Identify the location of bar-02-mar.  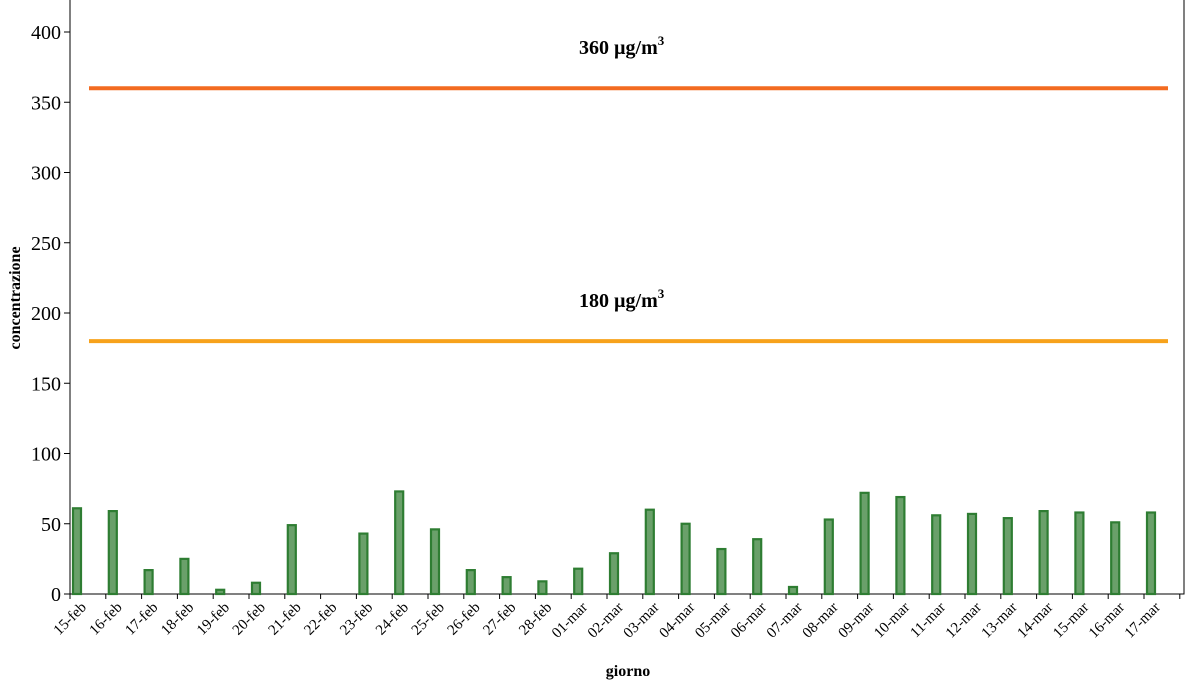
(614, 574).